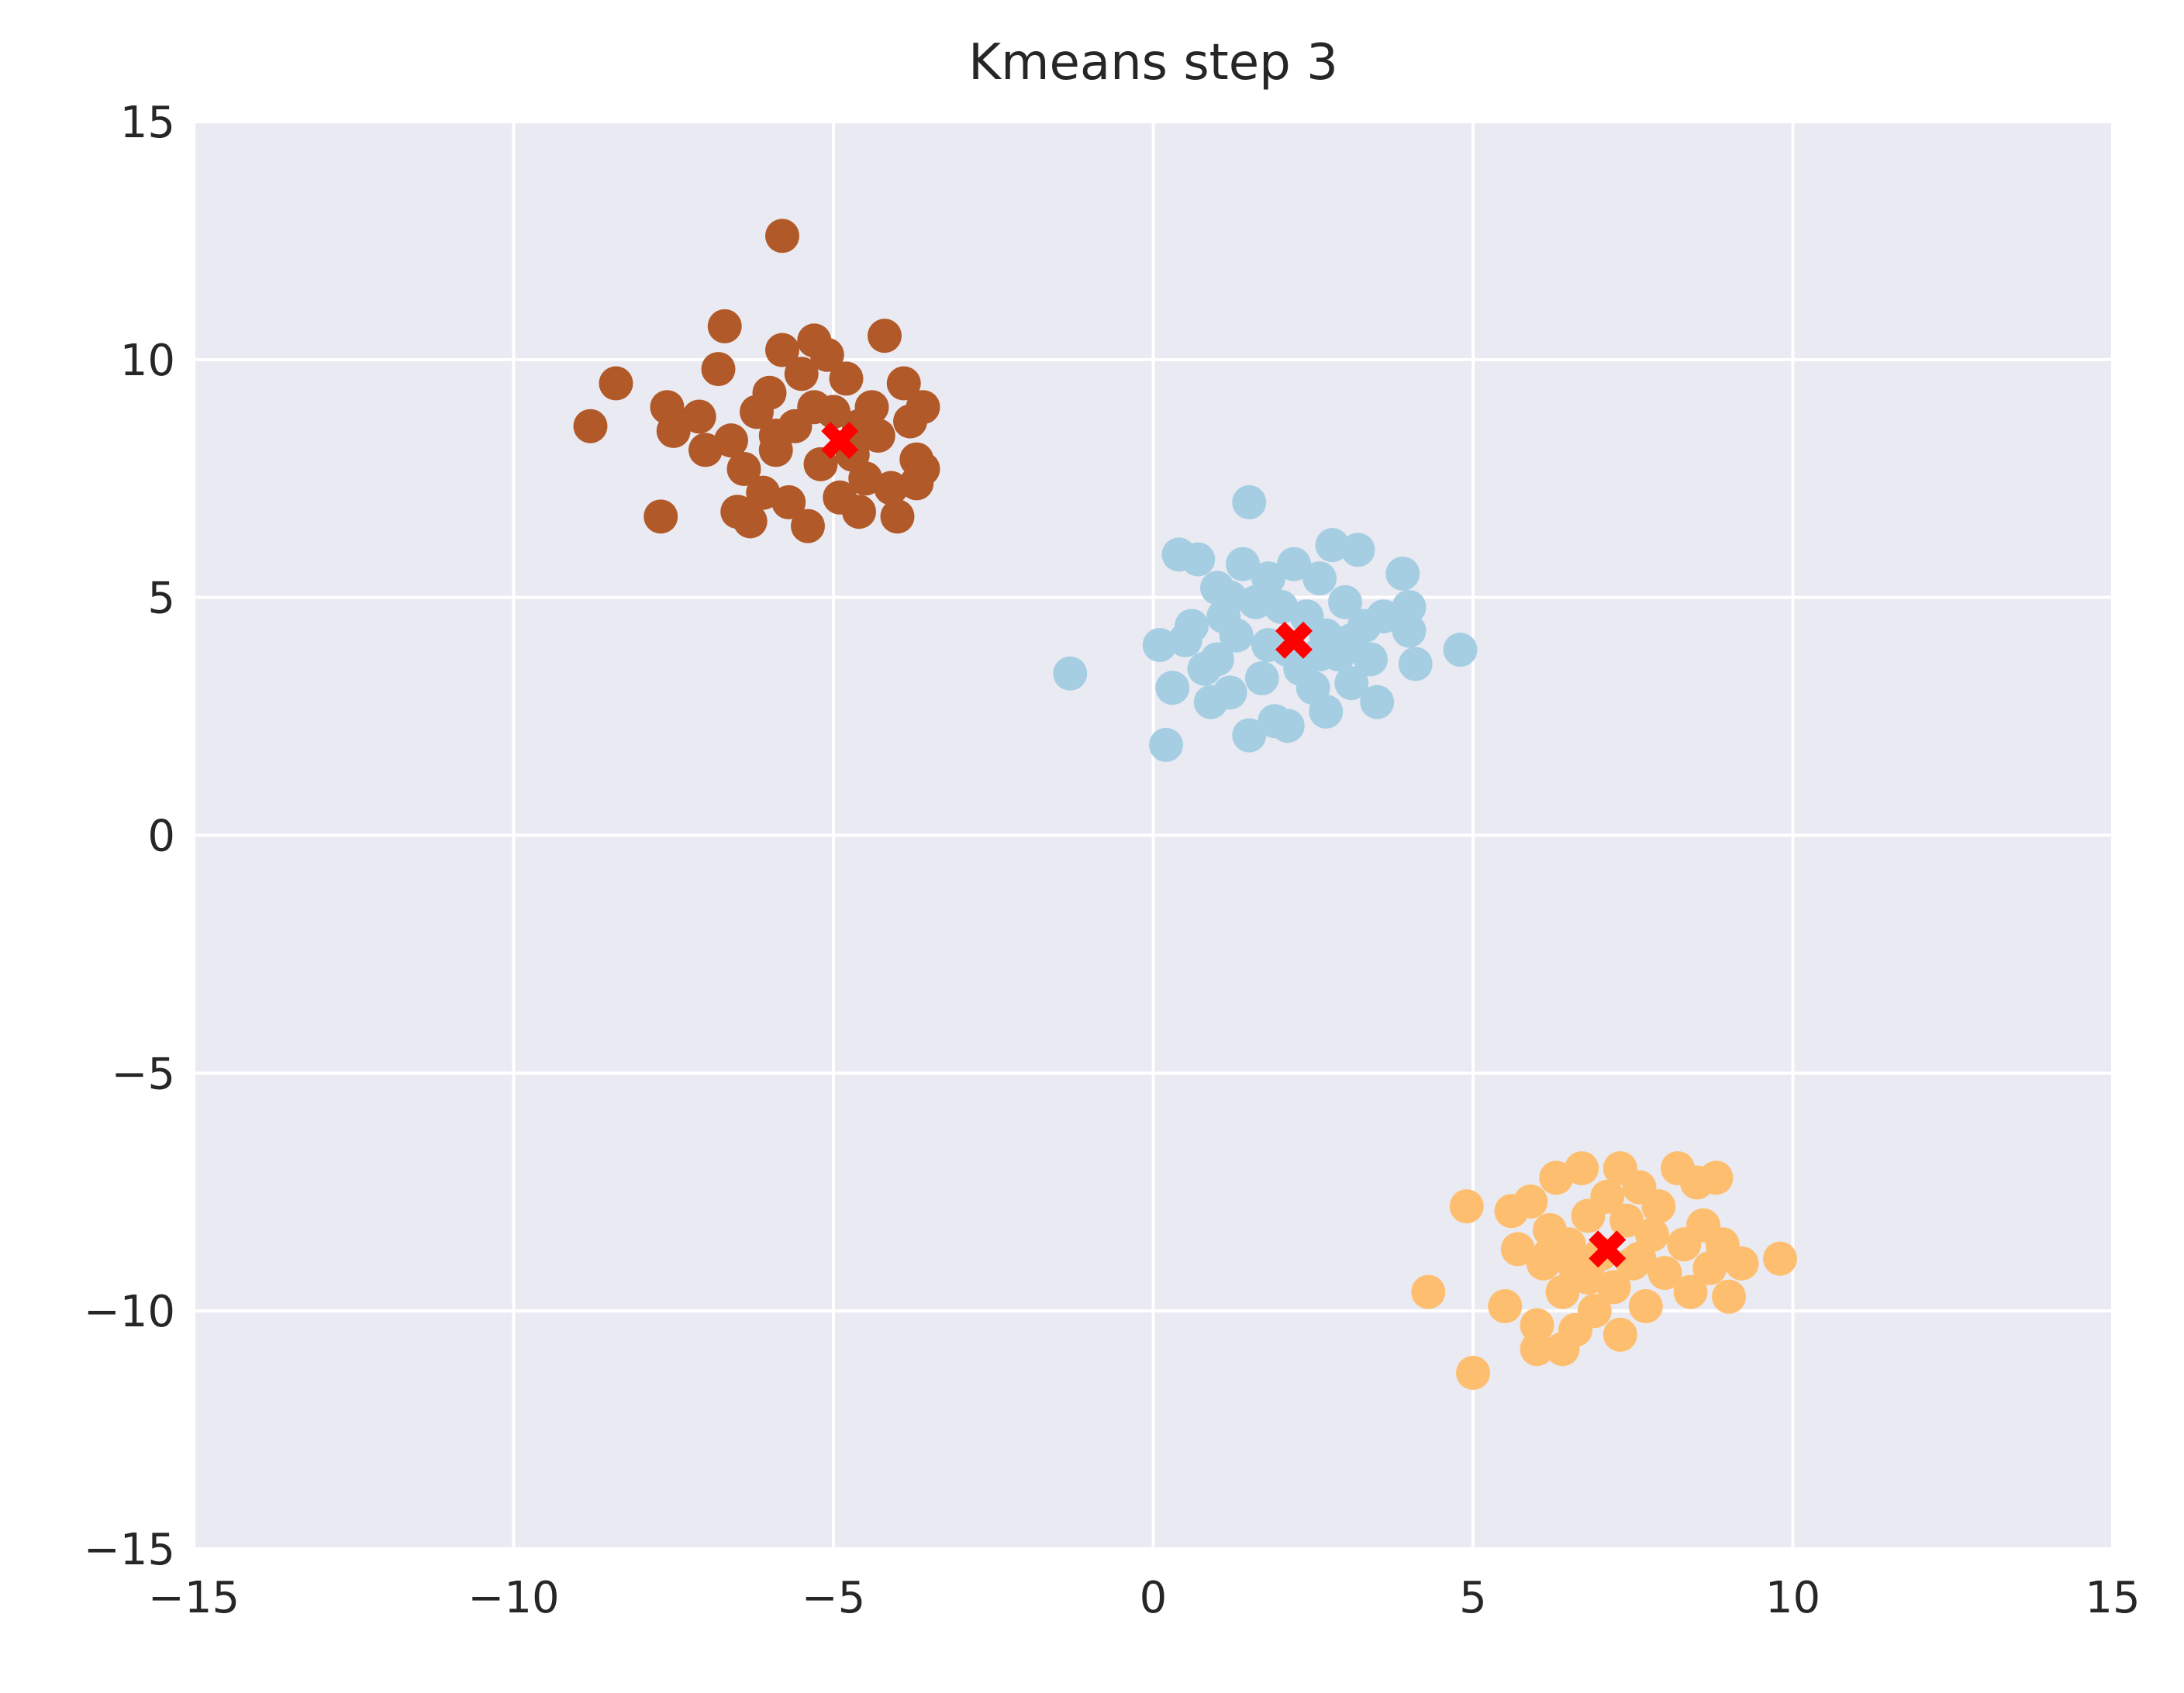 The image size is (2184, 1693). Describe the element at coordinates (1153, 62) in the screenshot. I see `chart-title: Kmeans step 3` at that location.